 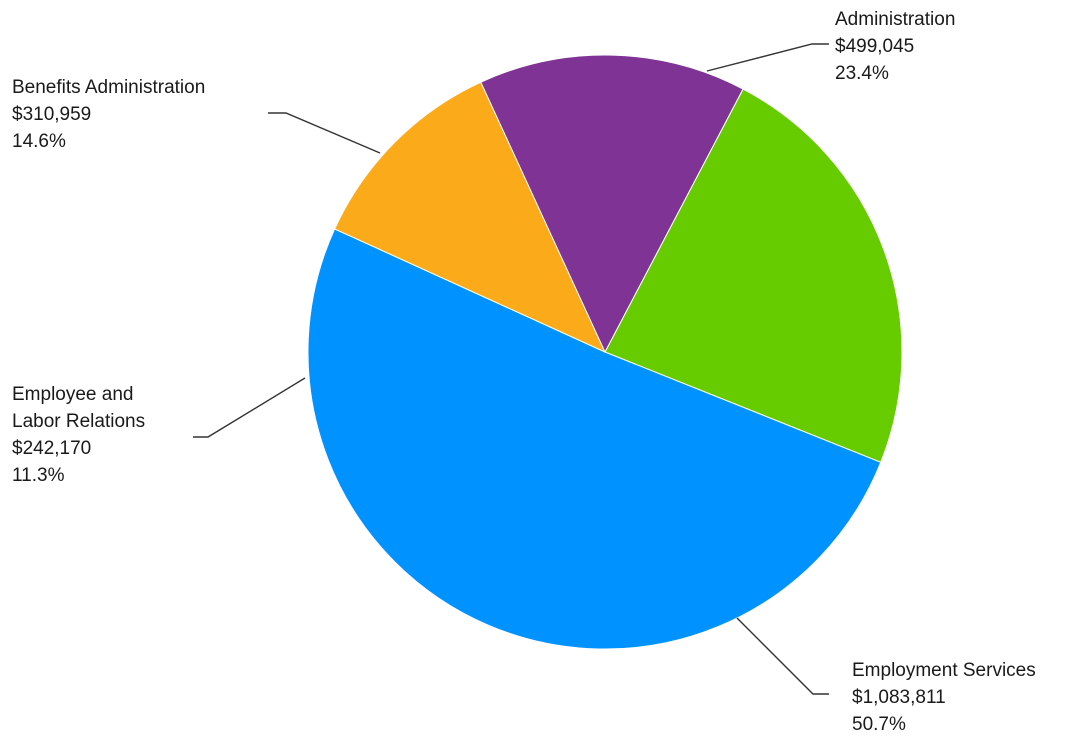 What do you see at coordinates (612, 204) in the screenshot?
I see `pie-slice-benefits-administration` at bounding box center [612, 204].